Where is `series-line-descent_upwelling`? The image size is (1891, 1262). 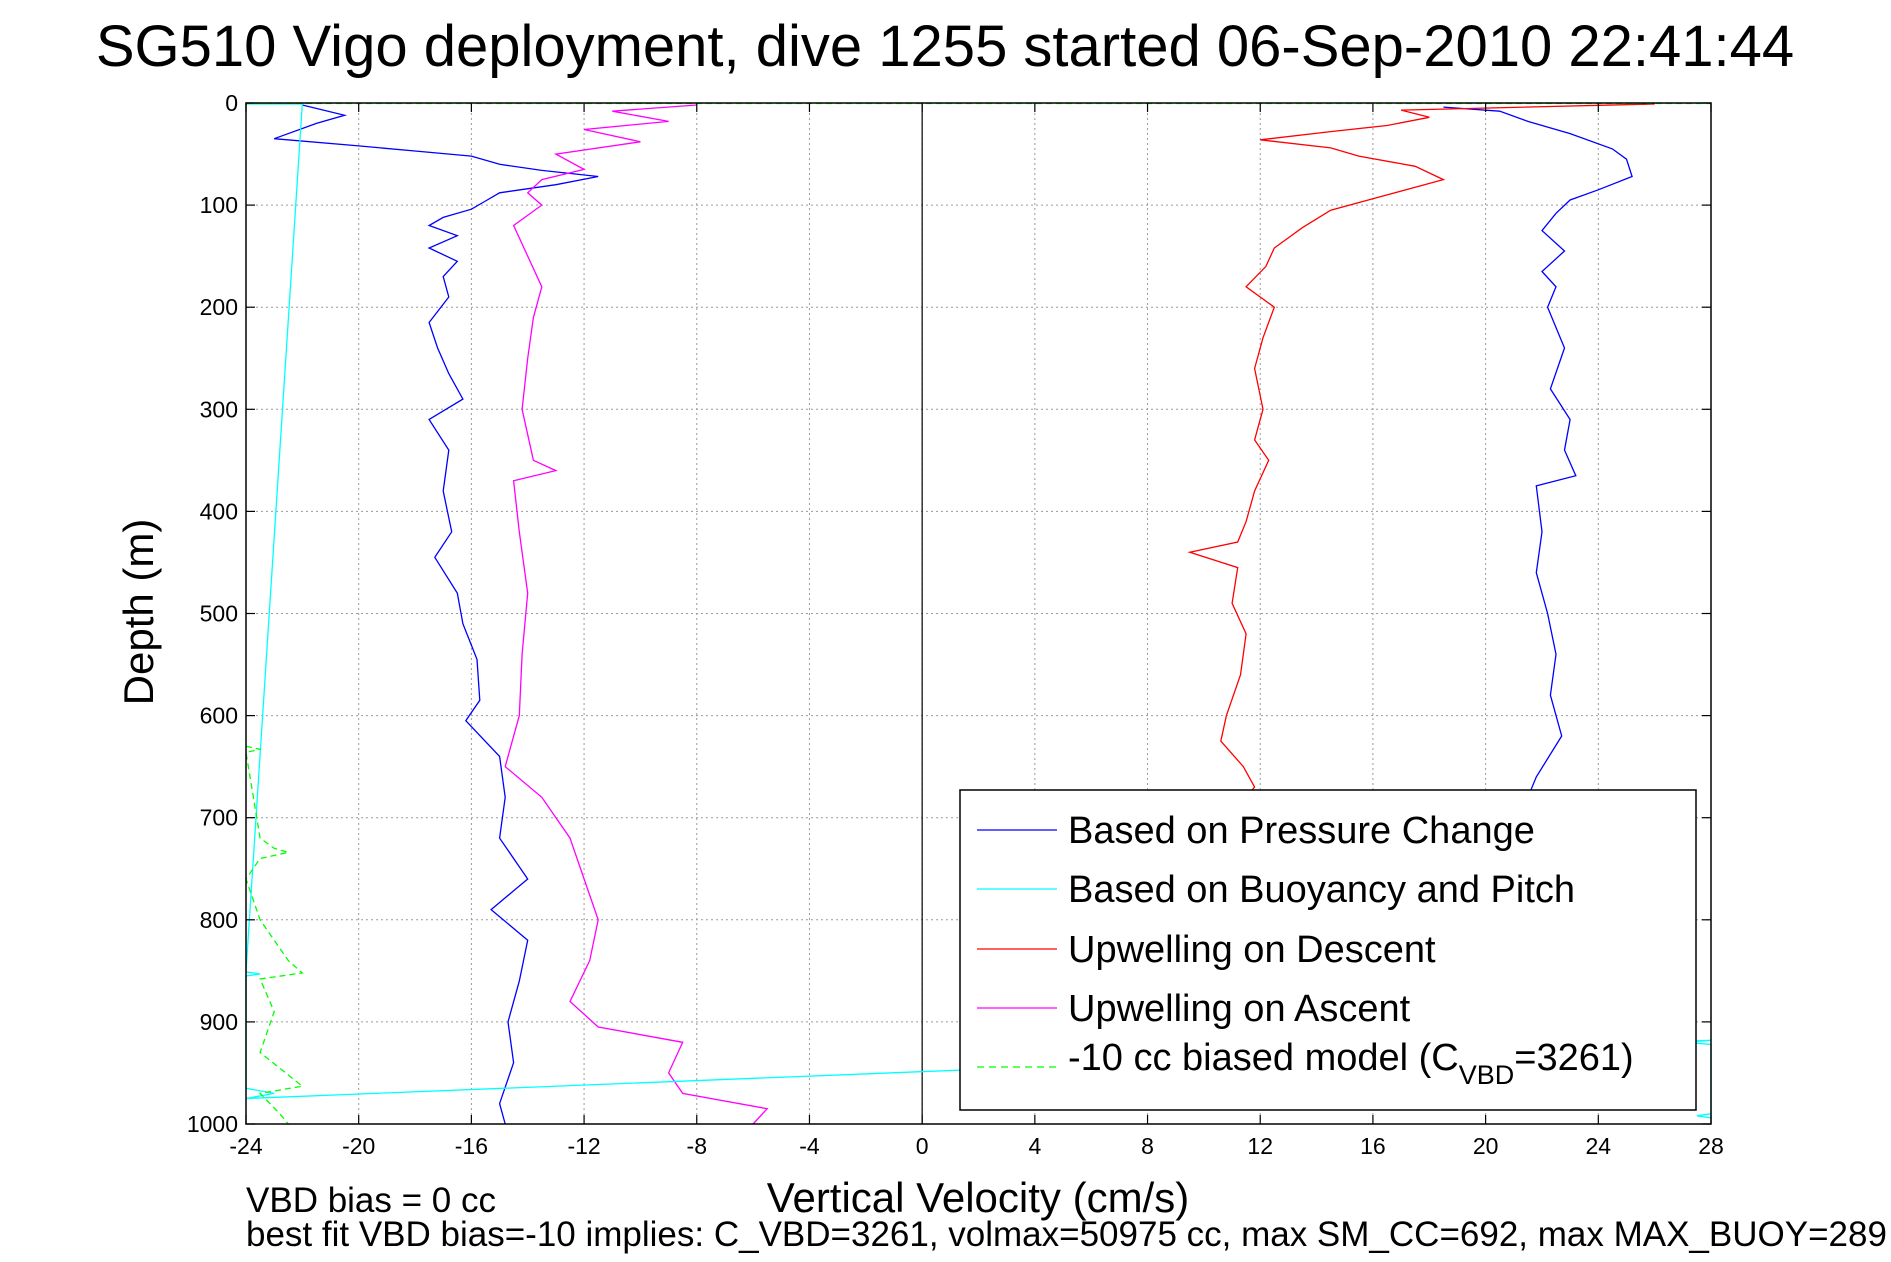
series-line-descent_upwelling is located at coordinates (1421, 450).